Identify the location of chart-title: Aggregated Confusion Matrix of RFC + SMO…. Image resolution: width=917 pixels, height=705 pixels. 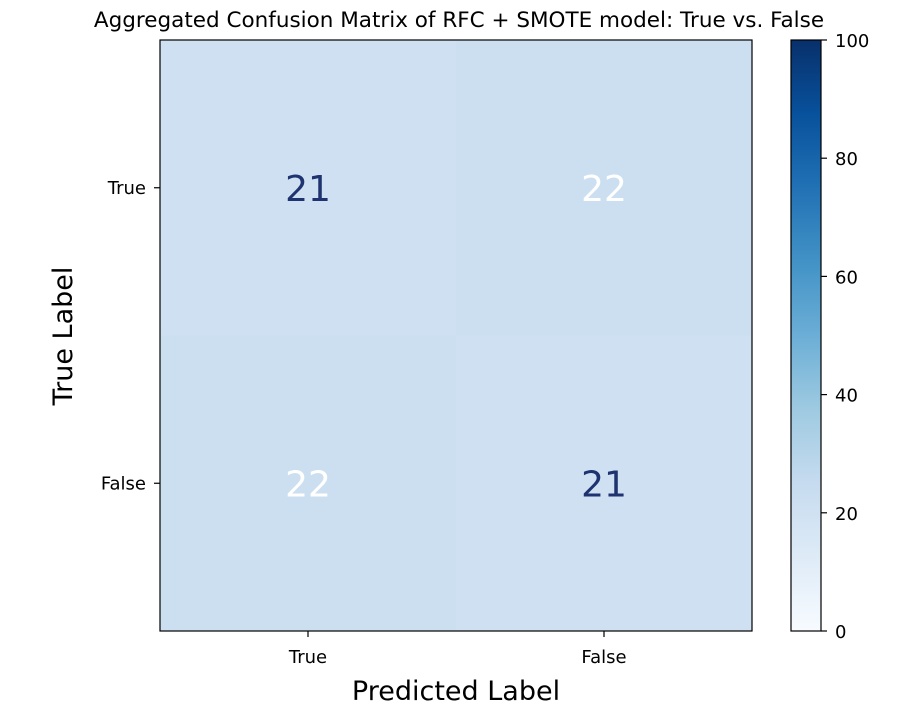
(459, 20).